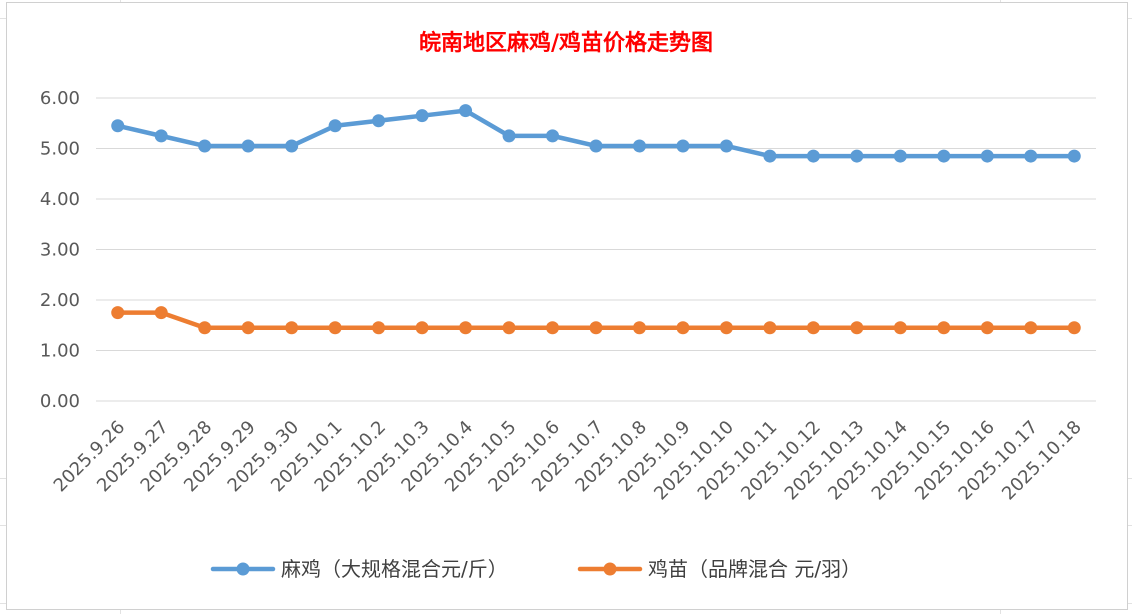 This screenshot has width=1132, height=614. What do you see at coordinates (60, 351) in the screenshot?
I see `y-tick-label: 1.00` at bounding box center [60, 351].